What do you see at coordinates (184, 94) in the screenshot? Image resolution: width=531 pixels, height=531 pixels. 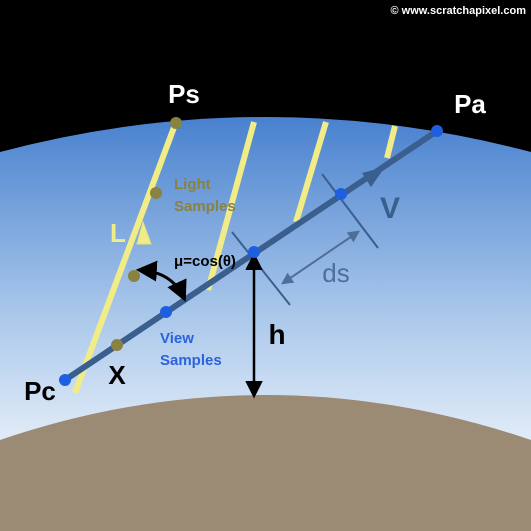 I see `label-ps: Ps` at bounding box center [184, 94].